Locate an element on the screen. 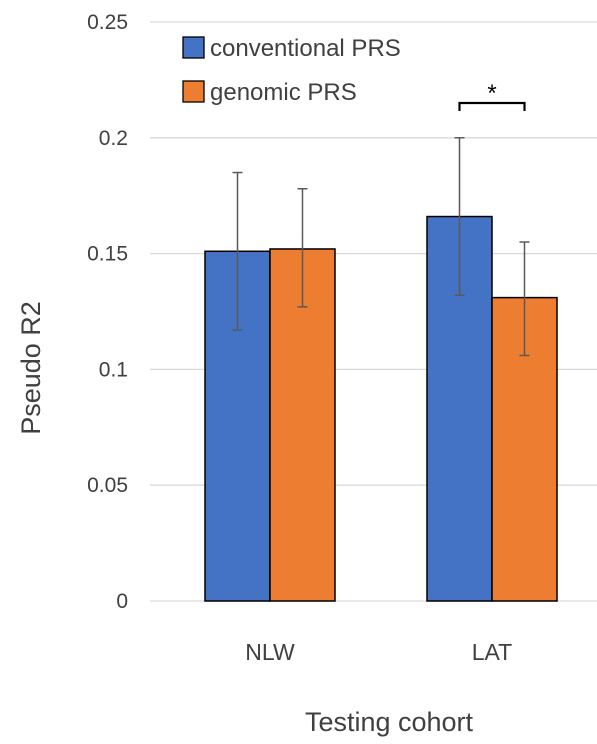 The width and height of the screenshot is (597, 744). x-tick-label: NLW is located at coordinates (270, 652).